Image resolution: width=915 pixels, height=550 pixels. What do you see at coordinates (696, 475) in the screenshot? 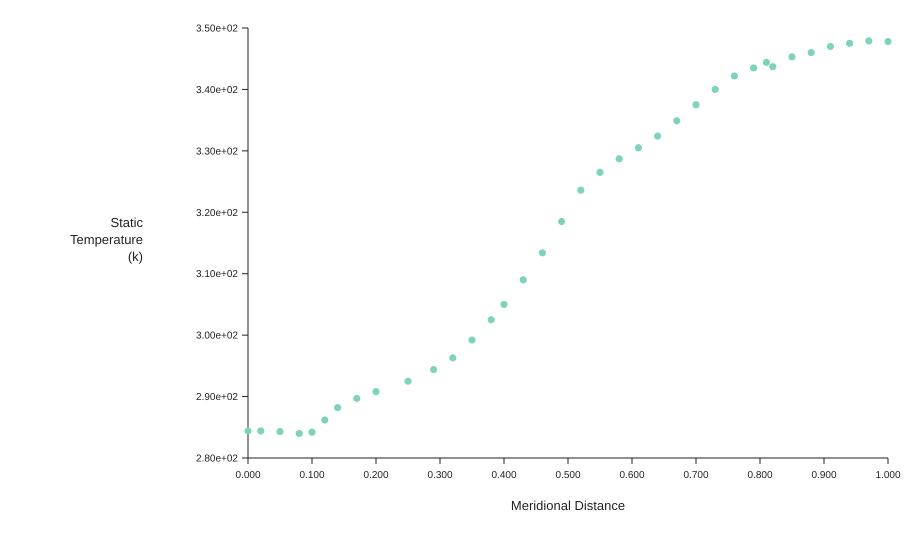
I see `x-tick-label: 0.700` at bounding box center [696, 475].